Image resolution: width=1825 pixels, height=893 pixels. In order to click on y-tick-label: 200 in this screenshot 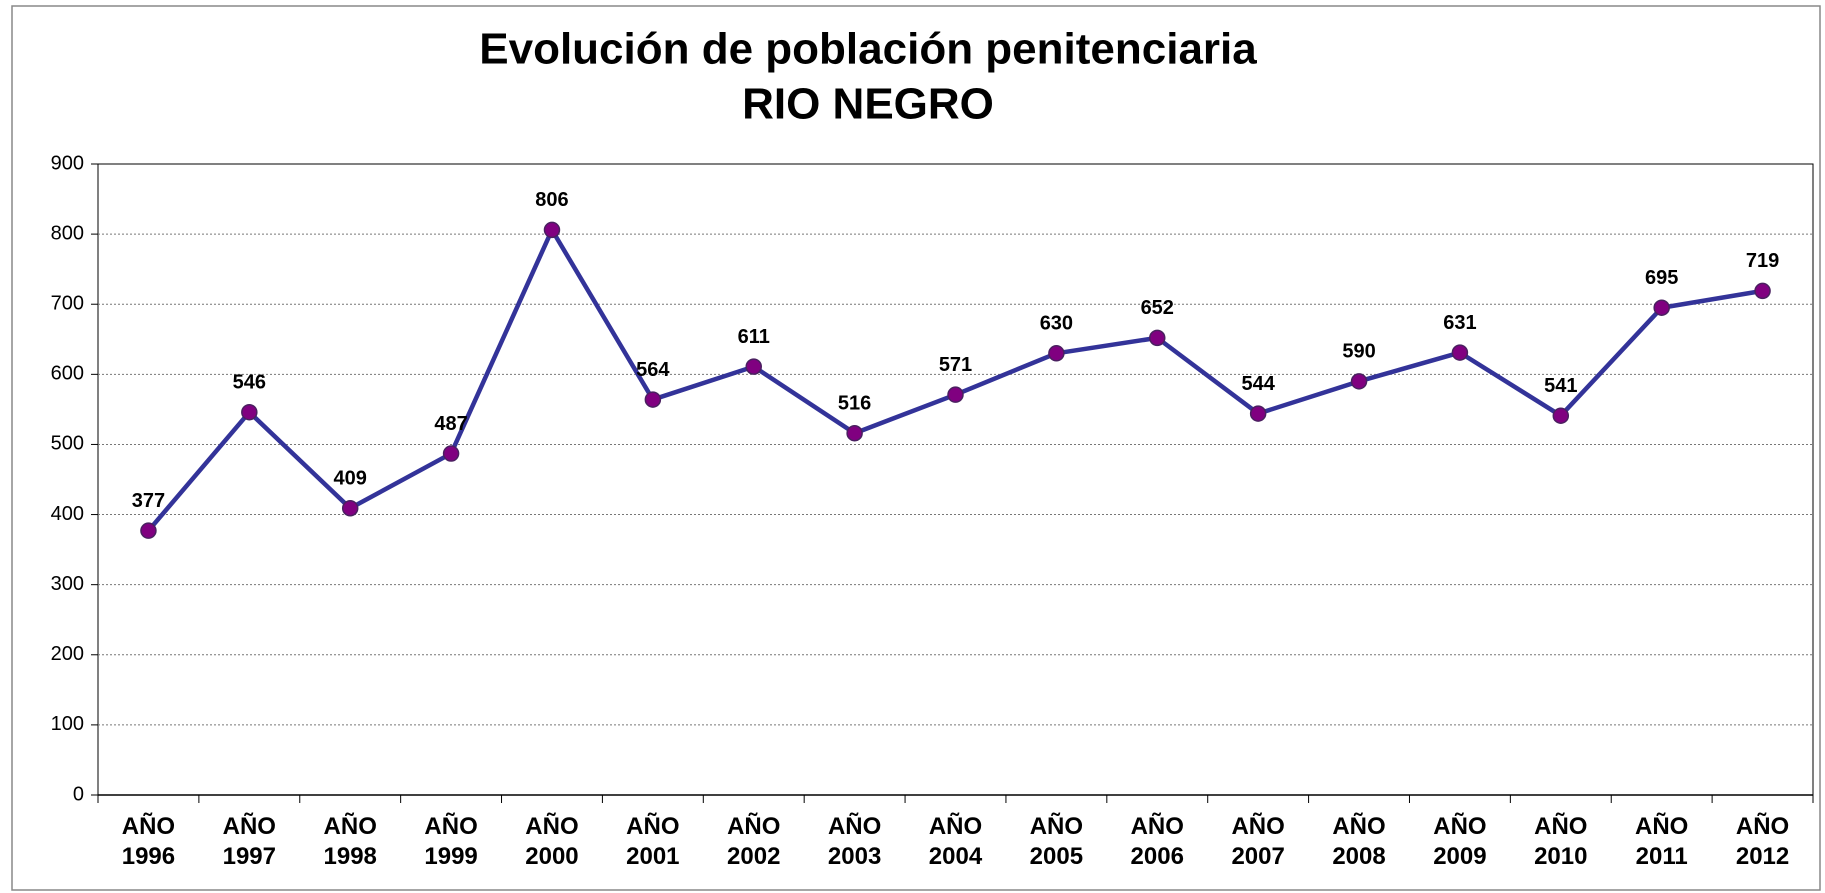, I will do `click(67, 654)`.